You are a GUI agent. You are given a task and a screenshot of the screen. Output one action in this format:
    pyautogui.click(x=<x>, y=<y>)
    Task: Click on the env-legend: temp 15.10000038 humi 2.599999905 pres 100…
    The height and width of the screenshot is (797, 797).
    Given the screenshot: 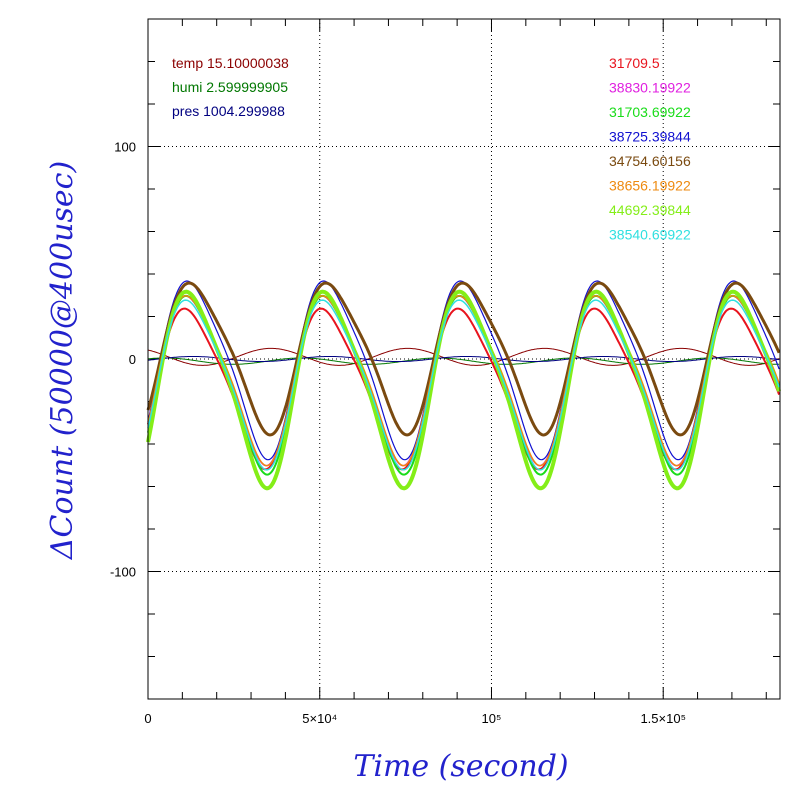 What is the action you would take?
    pyautogui.click(x=230, y=87)
    